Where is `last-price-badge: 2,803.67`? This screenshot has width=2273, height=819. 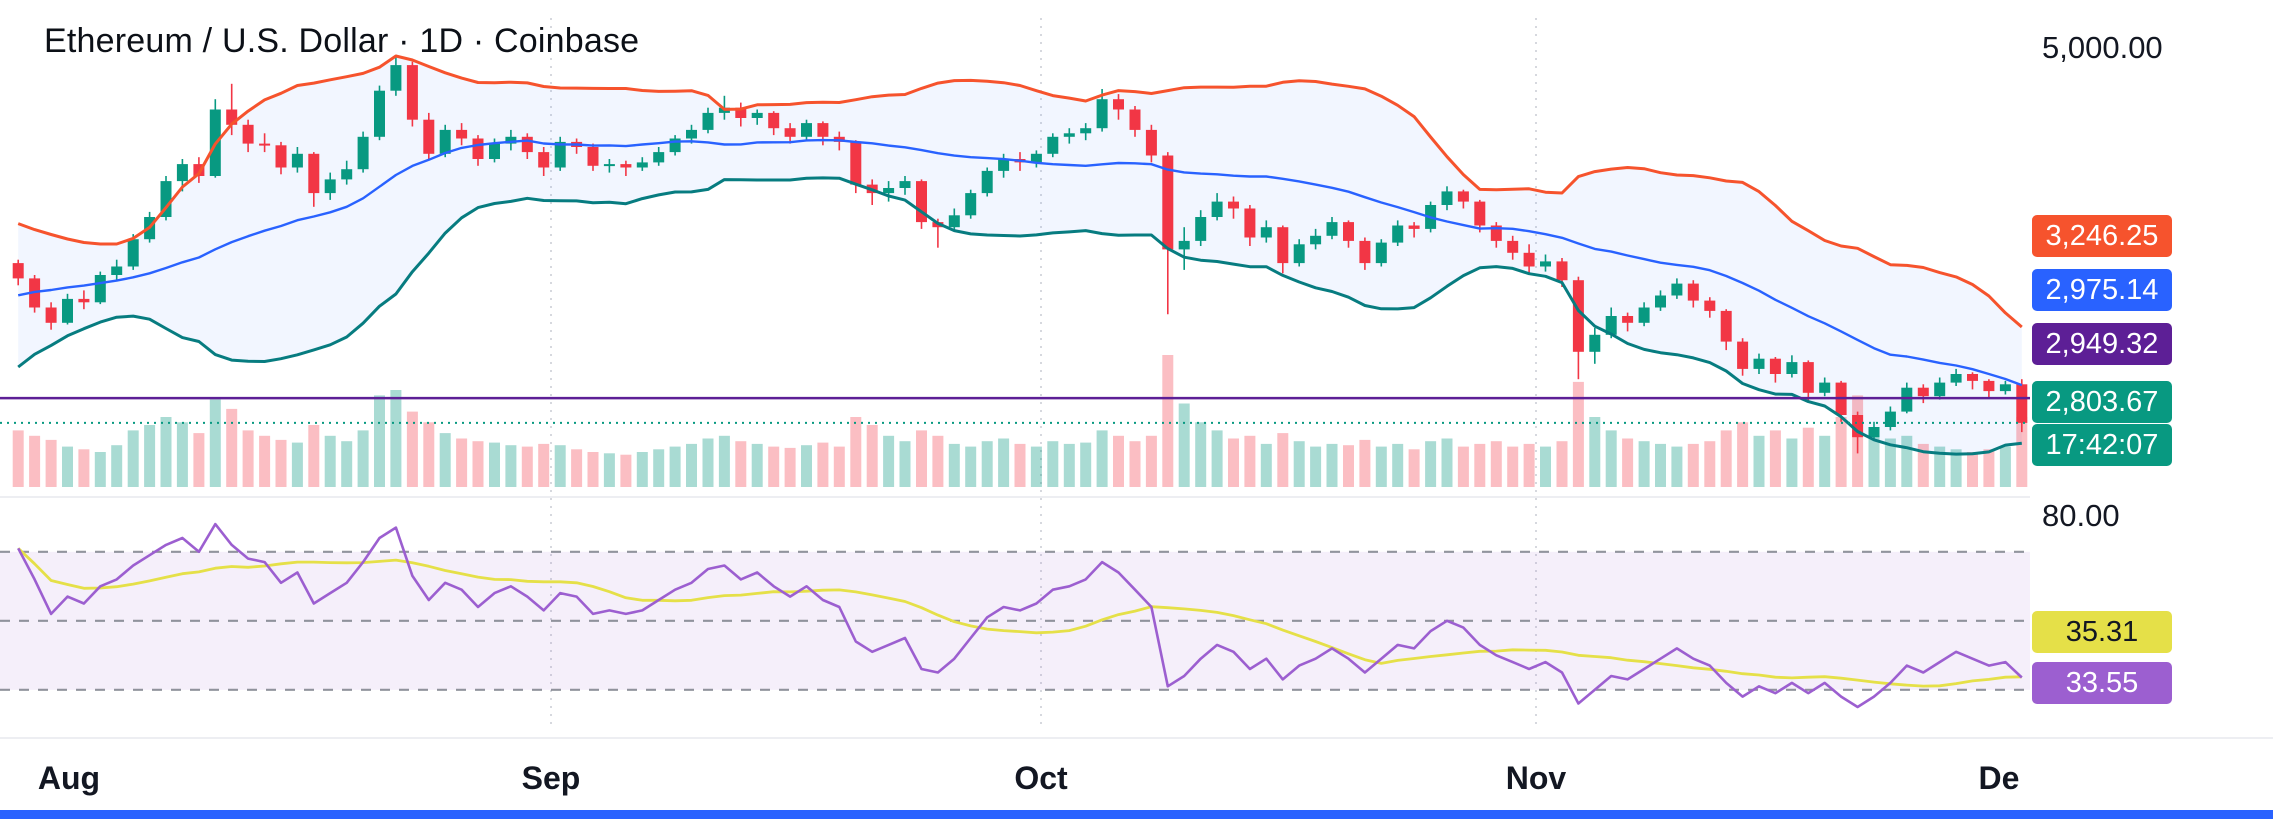 last-price-badge: 2,803.67 is located at coordinates (2102, 402).